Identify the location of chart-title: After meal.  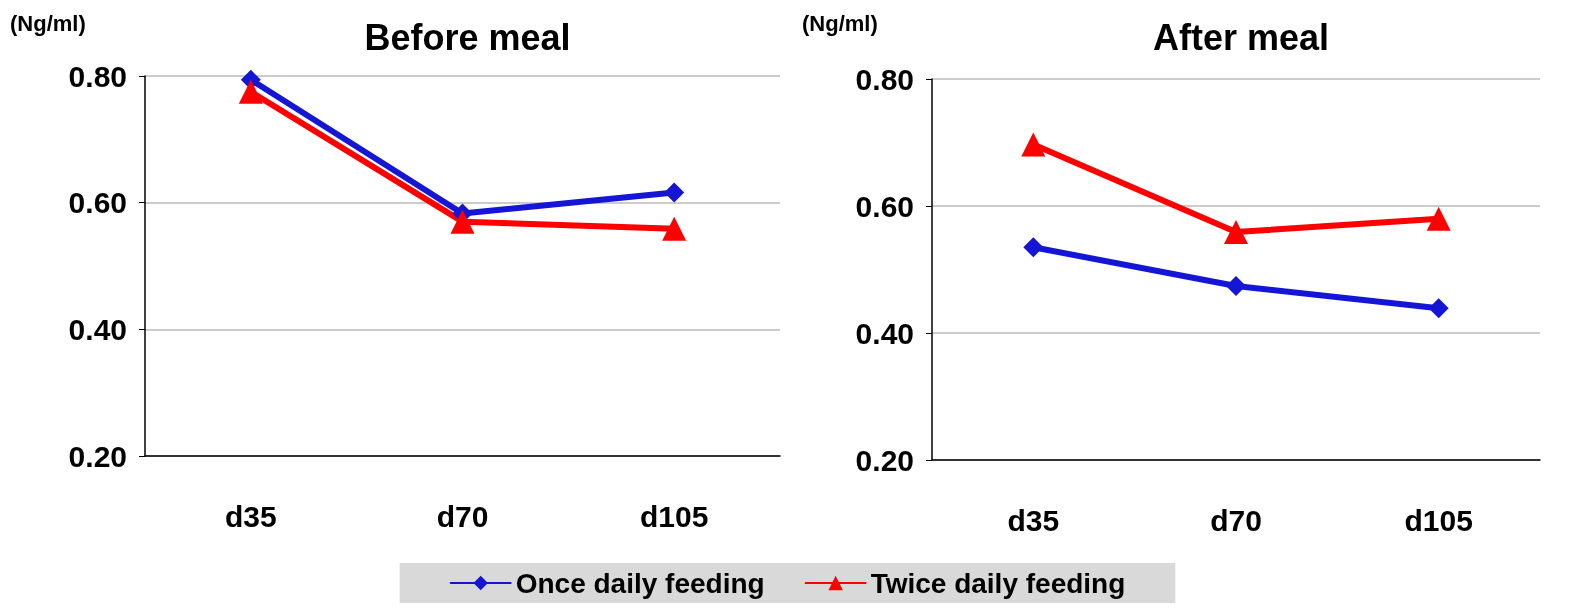
(1241, 37).